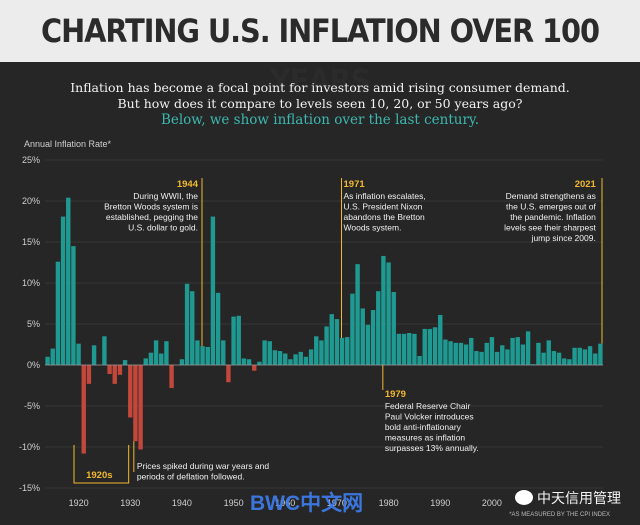 The width and height of the screenshot is (640, 525). What do you see at coordinates (559, 515) in the screenshot?
I see `source-note: *AS MEASURED BY THE CPI INDEX` at bounding box center [559, 515].